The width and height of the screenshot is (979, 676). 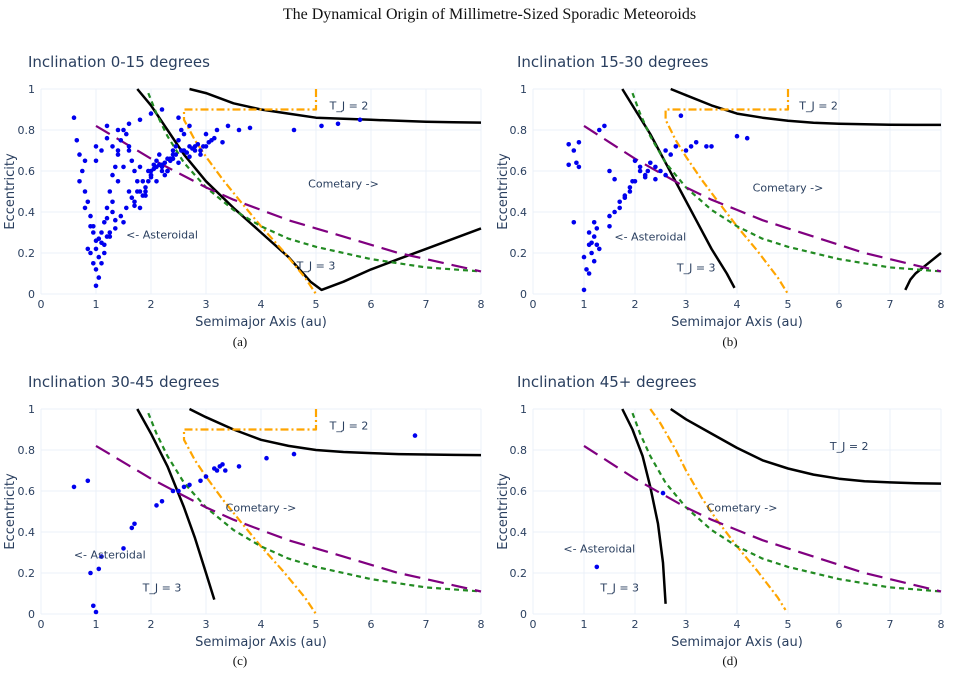 What do you see at coordinates (519, 212) in the screenshot?
I see `y-tick-label: 0.4` at bounding box center [519, 212].